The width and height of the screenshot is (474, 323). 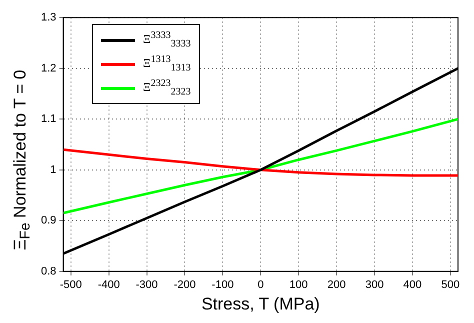 What do you see at coordinates (109, 285) in the screenshot?
I see `x-tick-label: -400` at bounding box center [109, 285].